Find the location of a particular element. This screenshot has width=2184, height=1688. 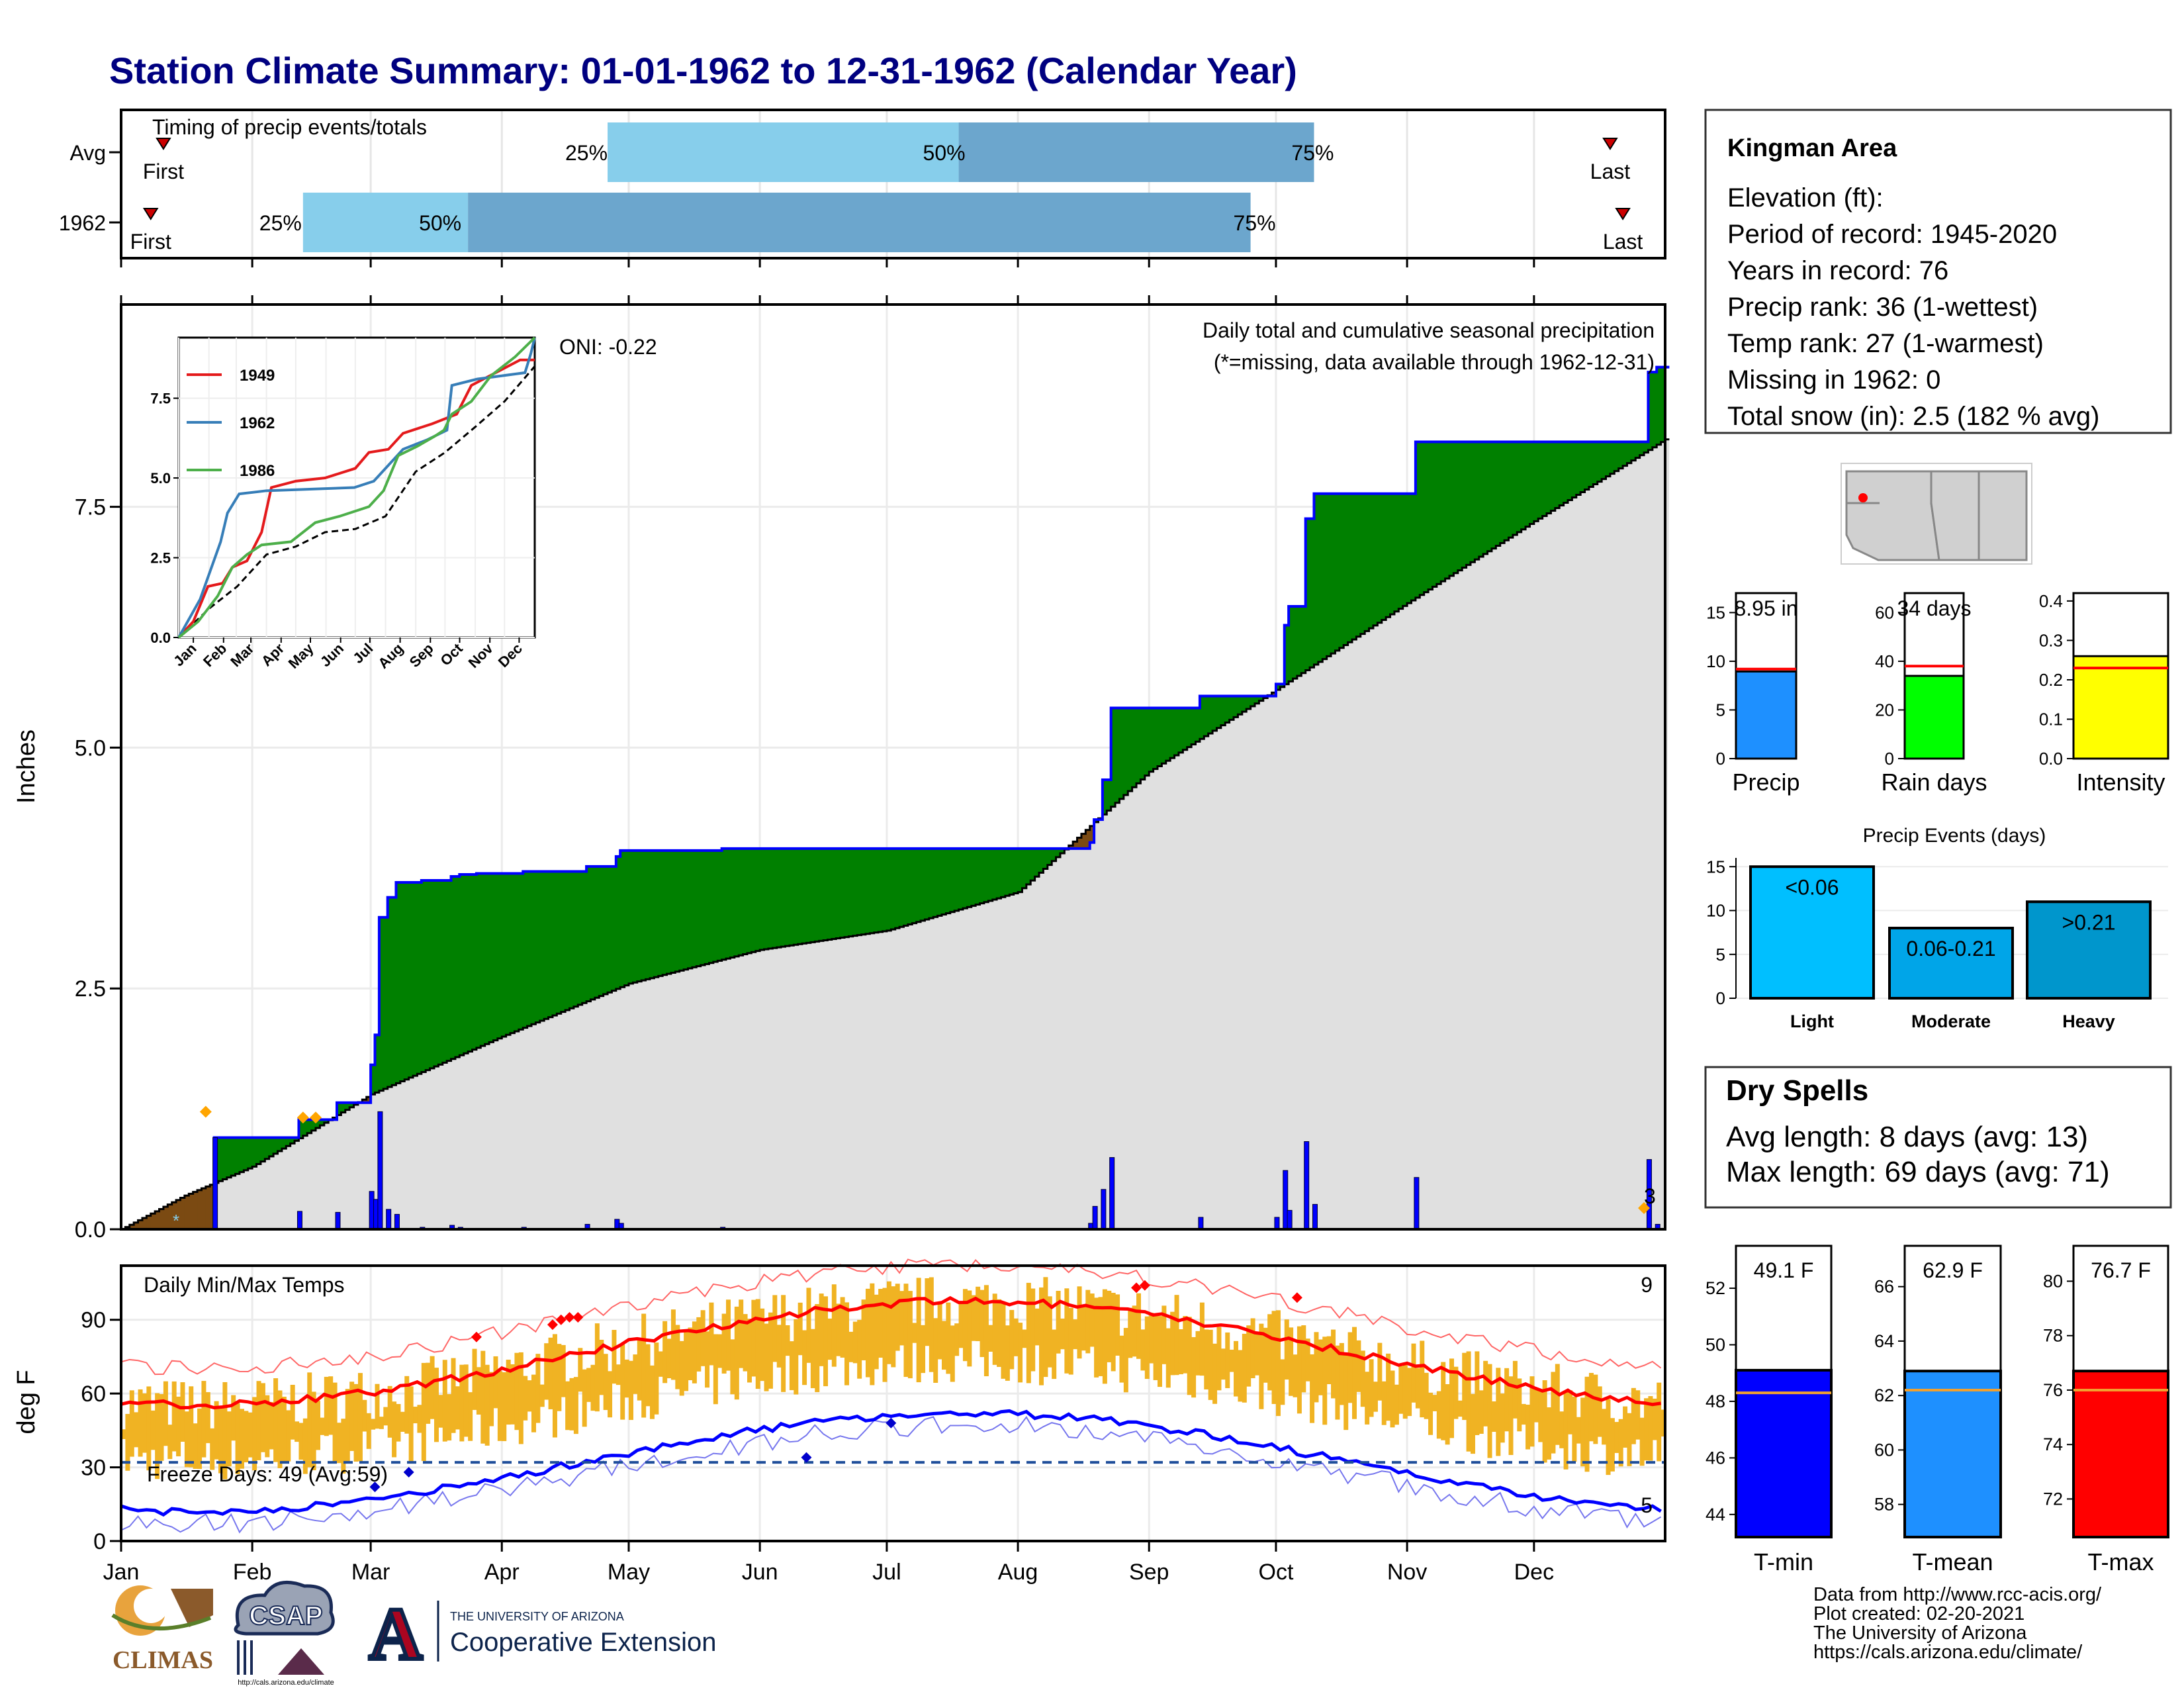

snow-marker is located at coordinates (316, 1117).